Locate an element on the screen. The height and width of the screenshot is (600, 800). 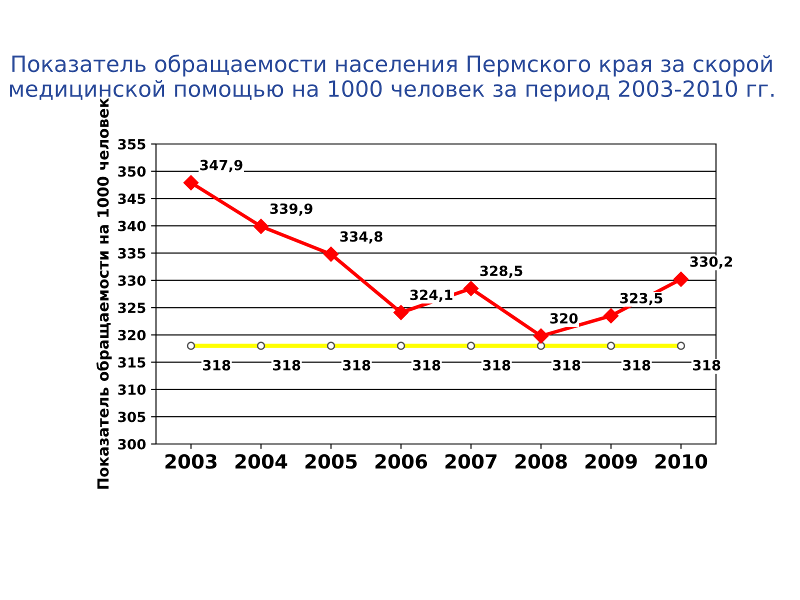
data-label: 328,5 is located at coordinates (501, 272).